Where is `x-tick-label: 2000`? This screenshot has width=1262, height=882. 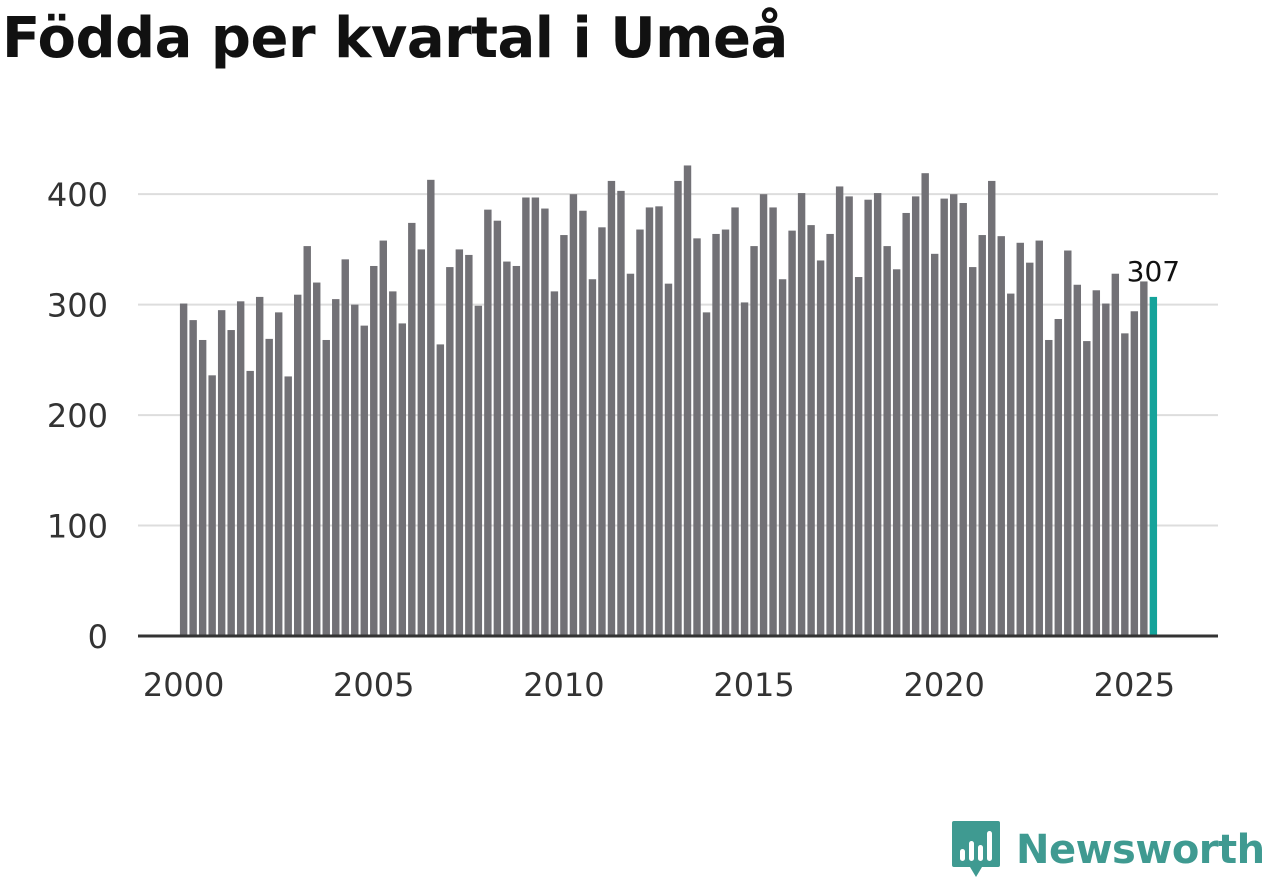 x-tick-label: 2000 is located at coordinates (183, 685).